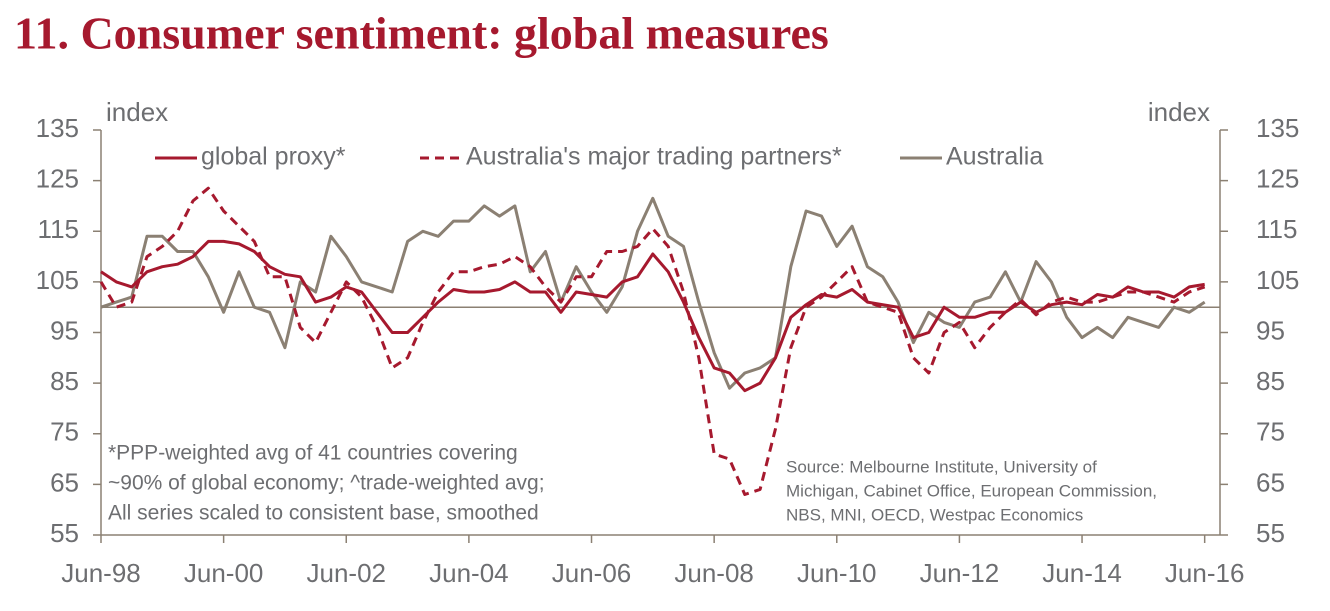  Describe the element at coordinates (64, 381) in the screenshot. I see `y-tick-label: 85` at that location.